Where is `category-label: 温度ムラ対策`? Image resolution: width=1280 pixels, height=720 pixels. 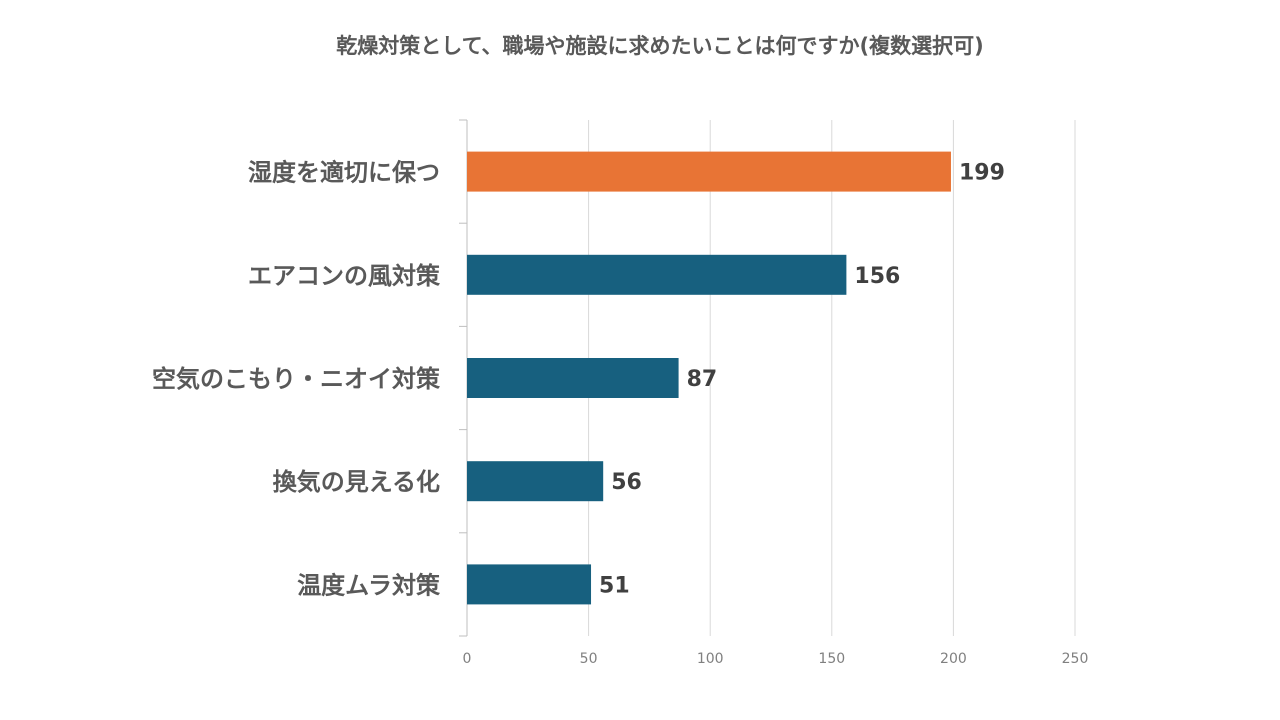
category-label: 温度ムラ対策 is located at coordinates (369, 585).